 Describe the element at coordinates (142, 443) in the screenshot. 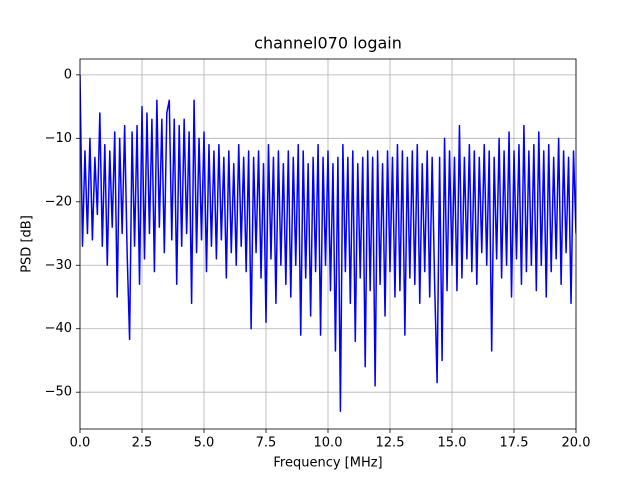

I see `x-tick-label: 2.5` at that location.